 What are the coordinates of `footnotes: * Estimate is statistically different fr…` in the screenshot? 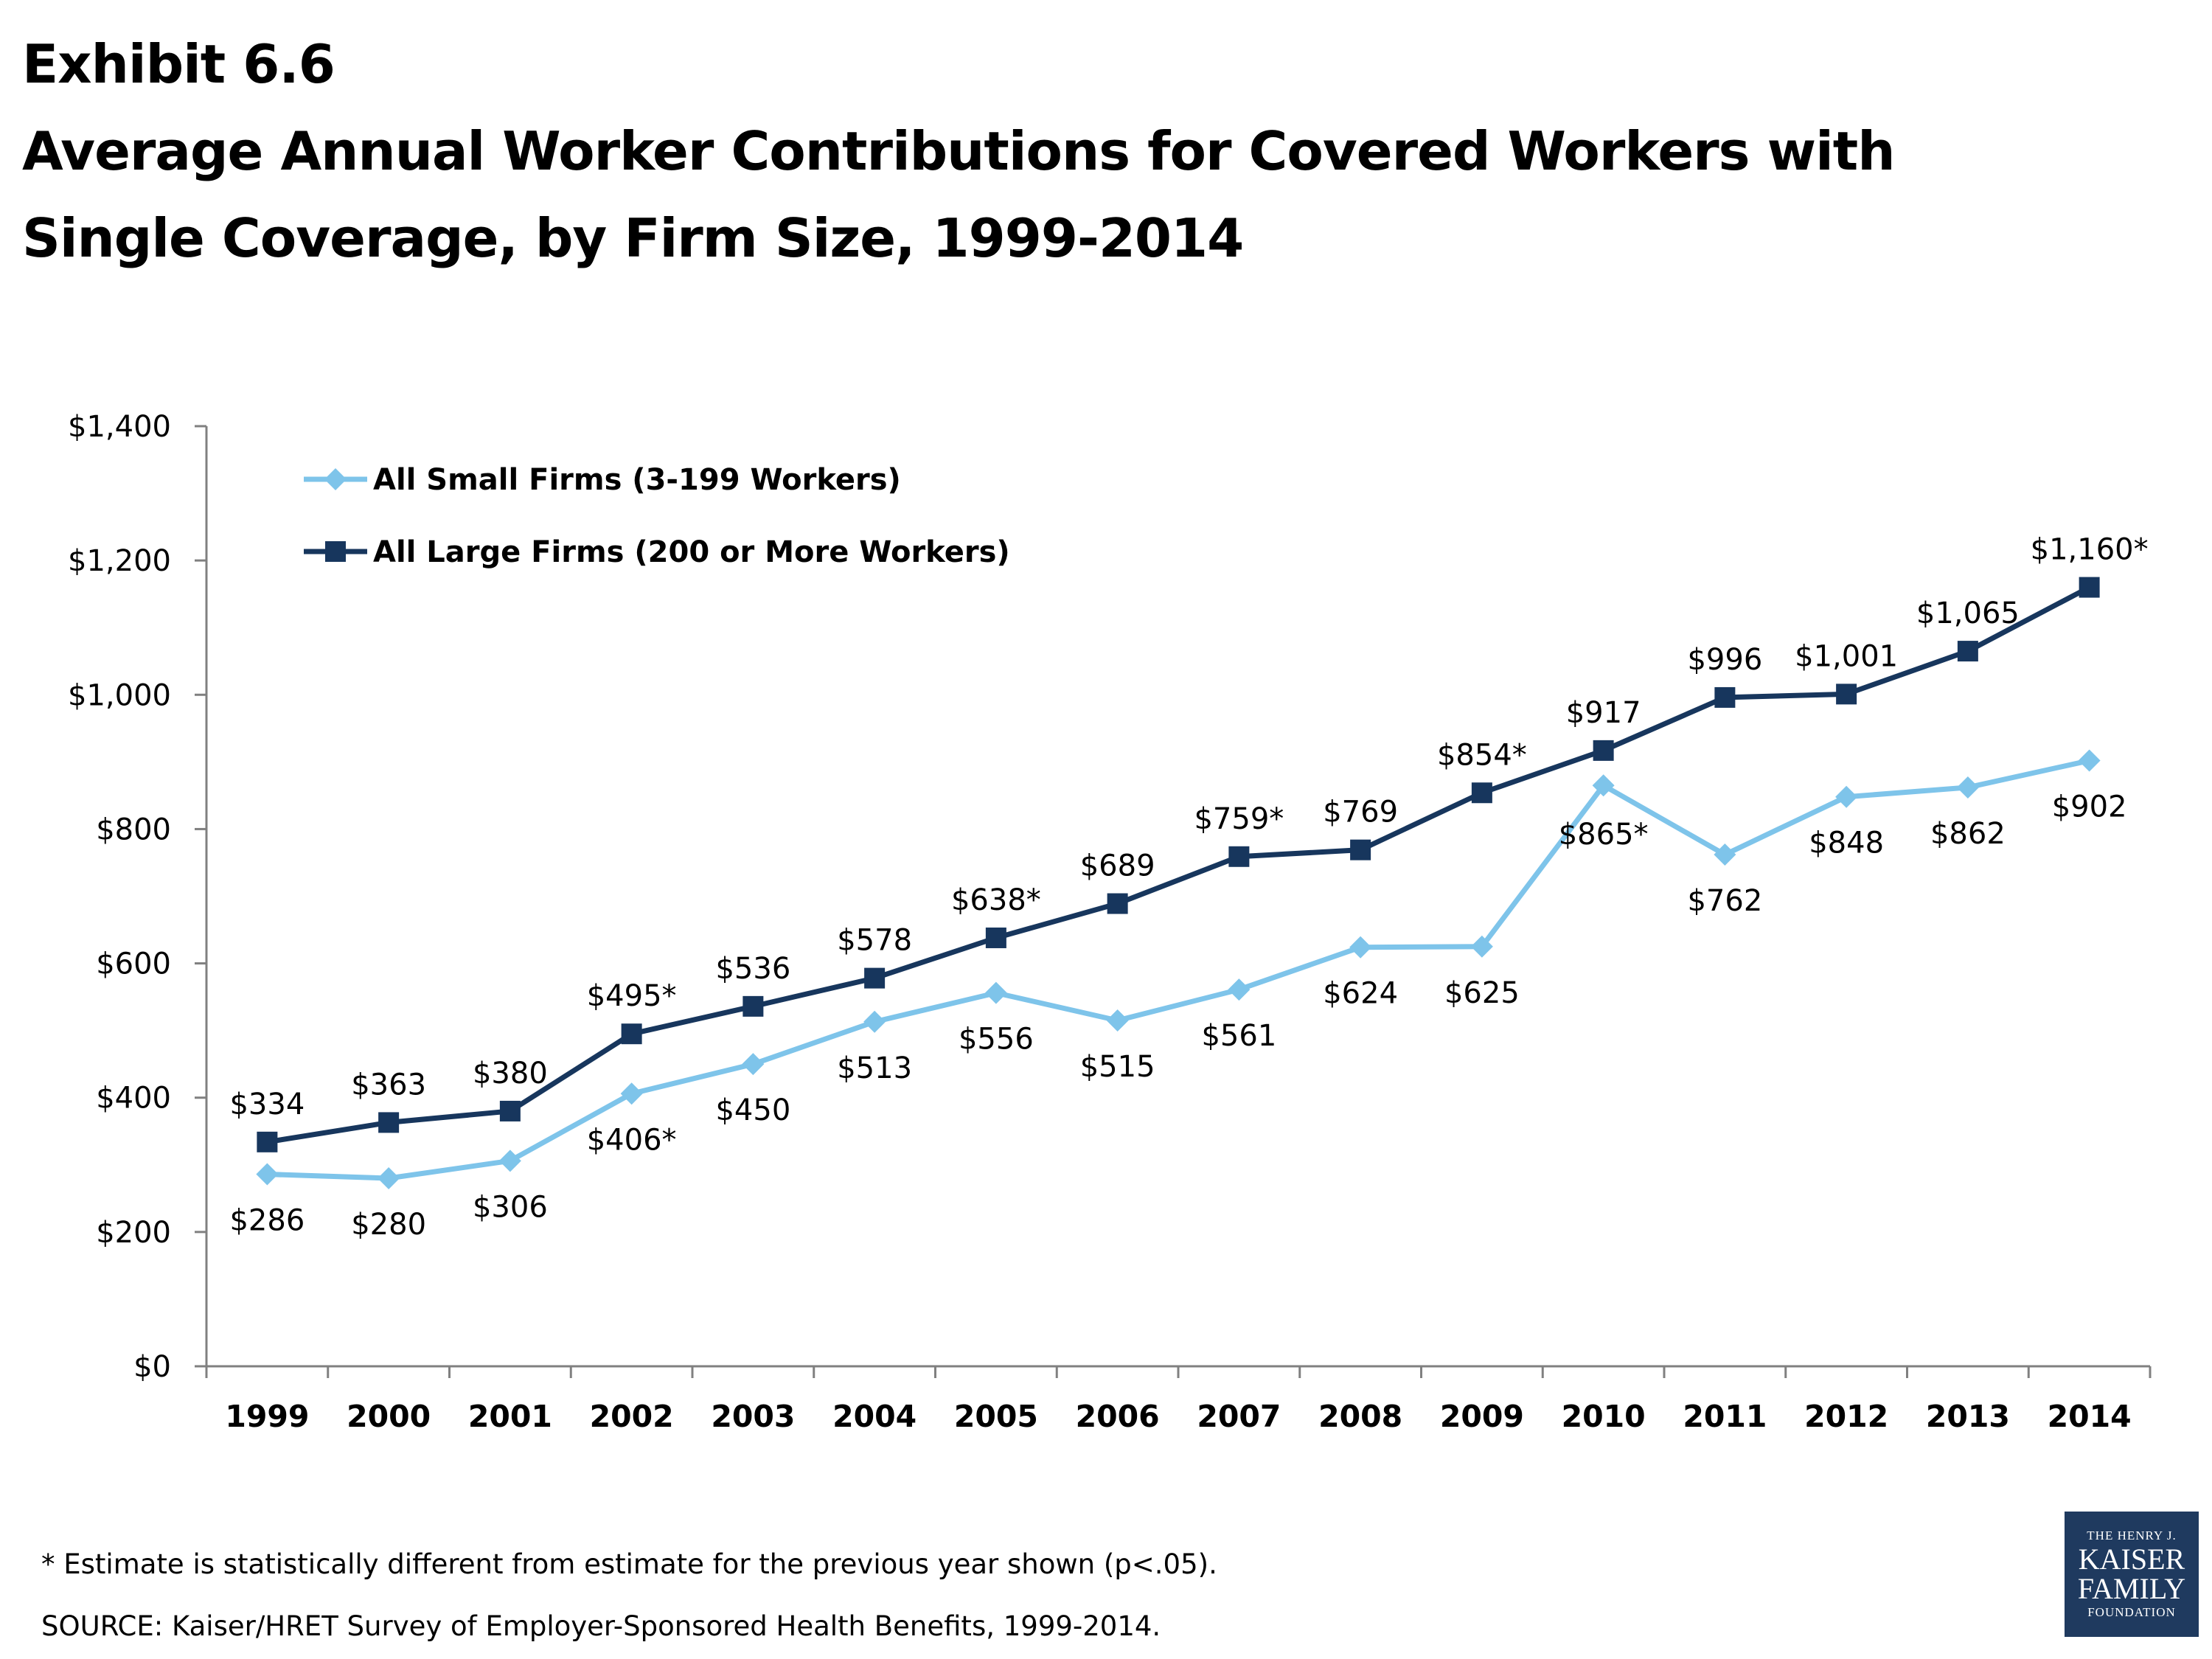 It's located at (999, 1596).